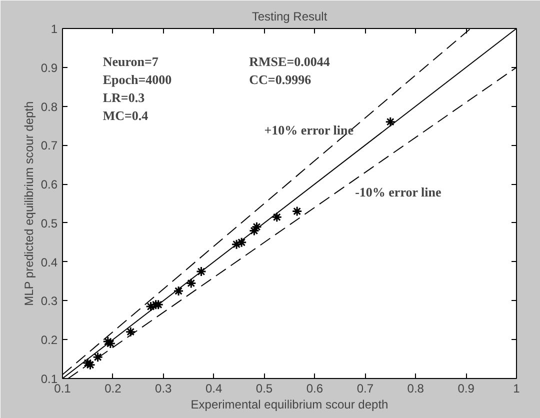 This screenshot has height=418, width=540. I want to click on y-tick-label: 0.6, so click(49, 185).